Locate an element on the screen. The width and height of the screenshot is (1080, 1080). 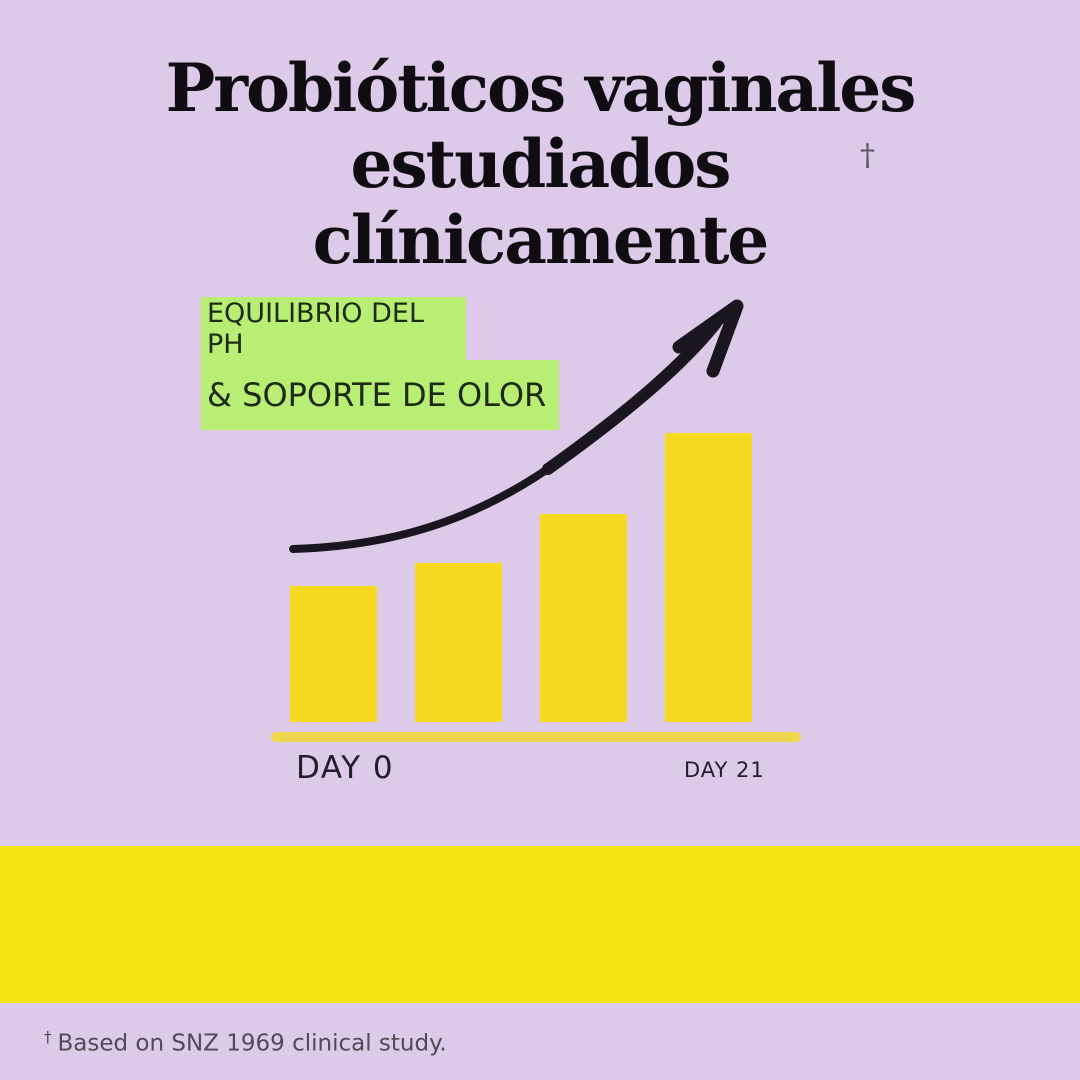
clinical-study-footnote: † Based on SNZ 1969 clinical study. is located at coordinates (245, 1042).